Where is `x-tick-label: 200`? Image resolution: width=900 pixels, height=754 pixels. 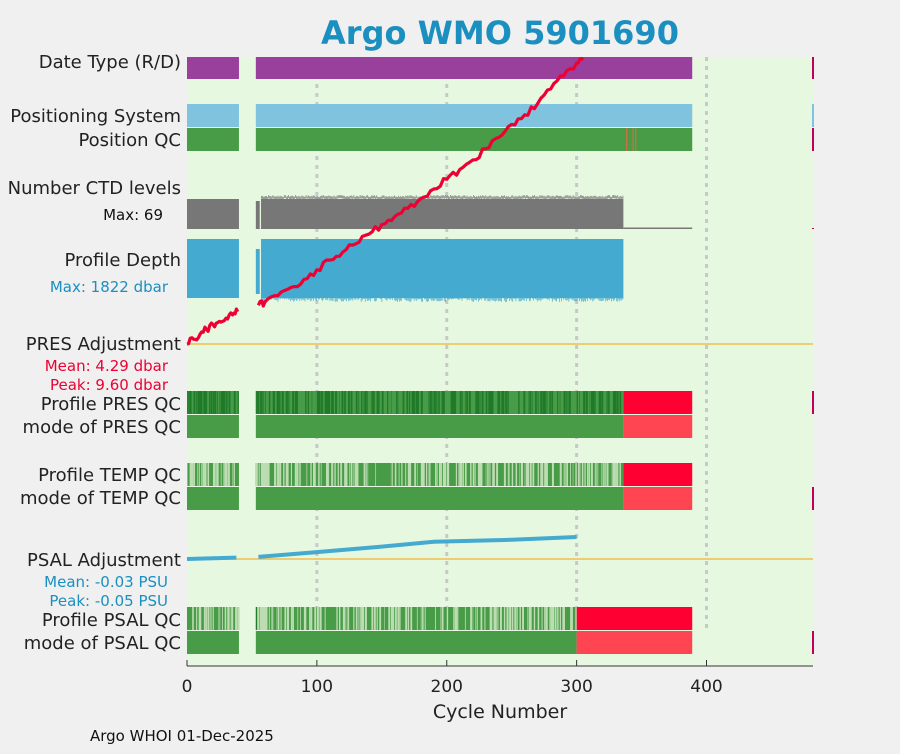 x-tick-label: 200 is located at coordinates (447, 687).